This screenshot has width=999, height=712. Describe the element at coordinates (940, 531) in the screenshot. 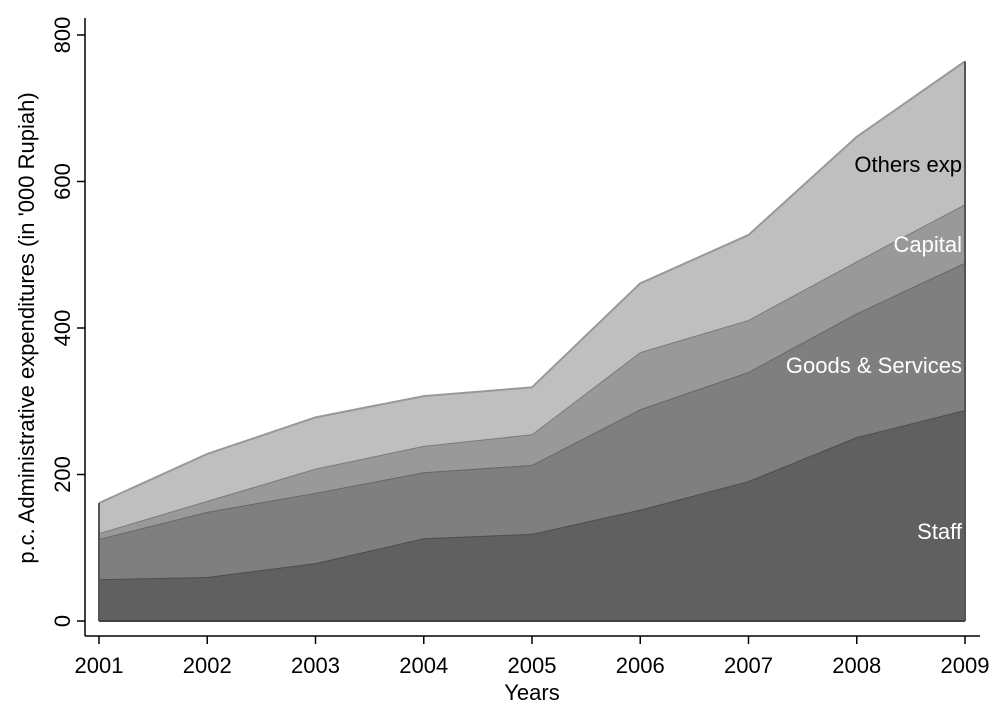

I see `series-label: Staff` at that location.